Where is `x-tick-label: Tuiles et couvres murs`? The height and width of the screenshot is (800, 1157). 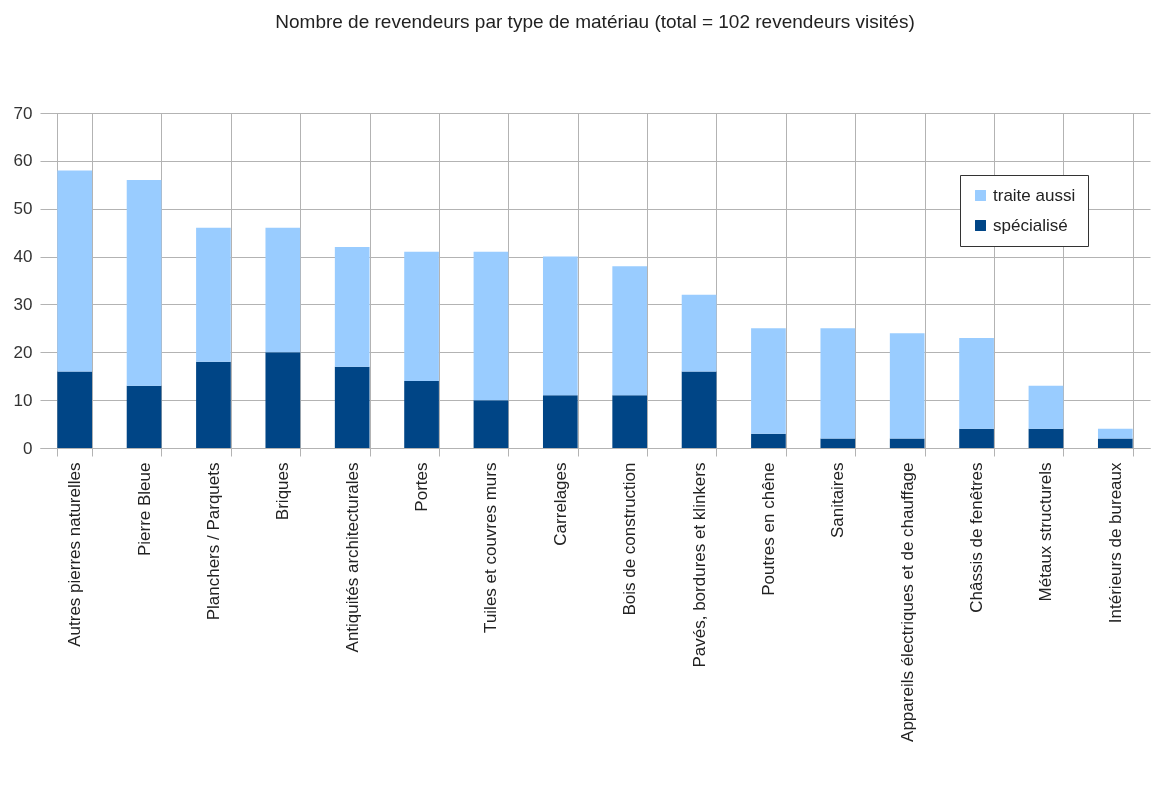
x-tick-label: Tuiles et couvres murs is located at coordinates (491, 547).